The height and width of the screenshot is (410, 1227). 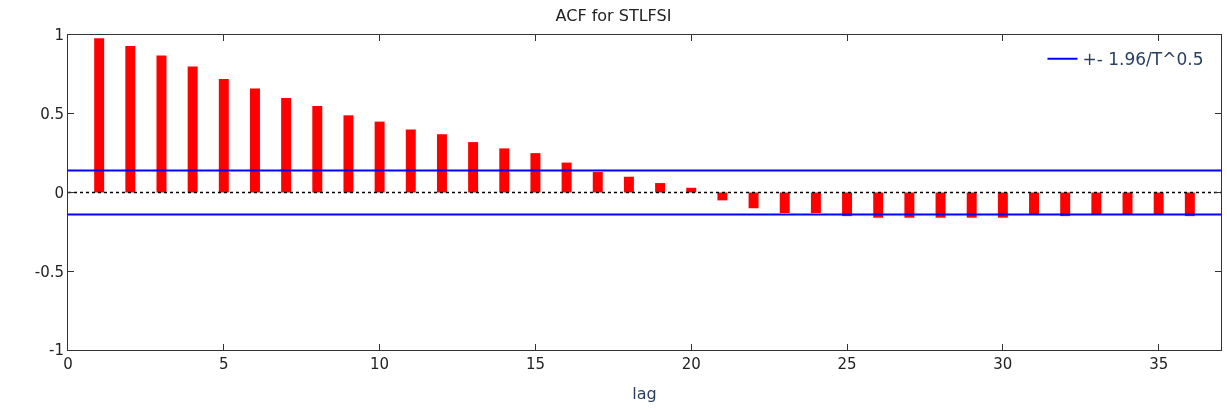 What do you see at coordinates (52, 114) in the screenshot?
I see `y-tick-label: 0.5` at bounding box center [52, 114].